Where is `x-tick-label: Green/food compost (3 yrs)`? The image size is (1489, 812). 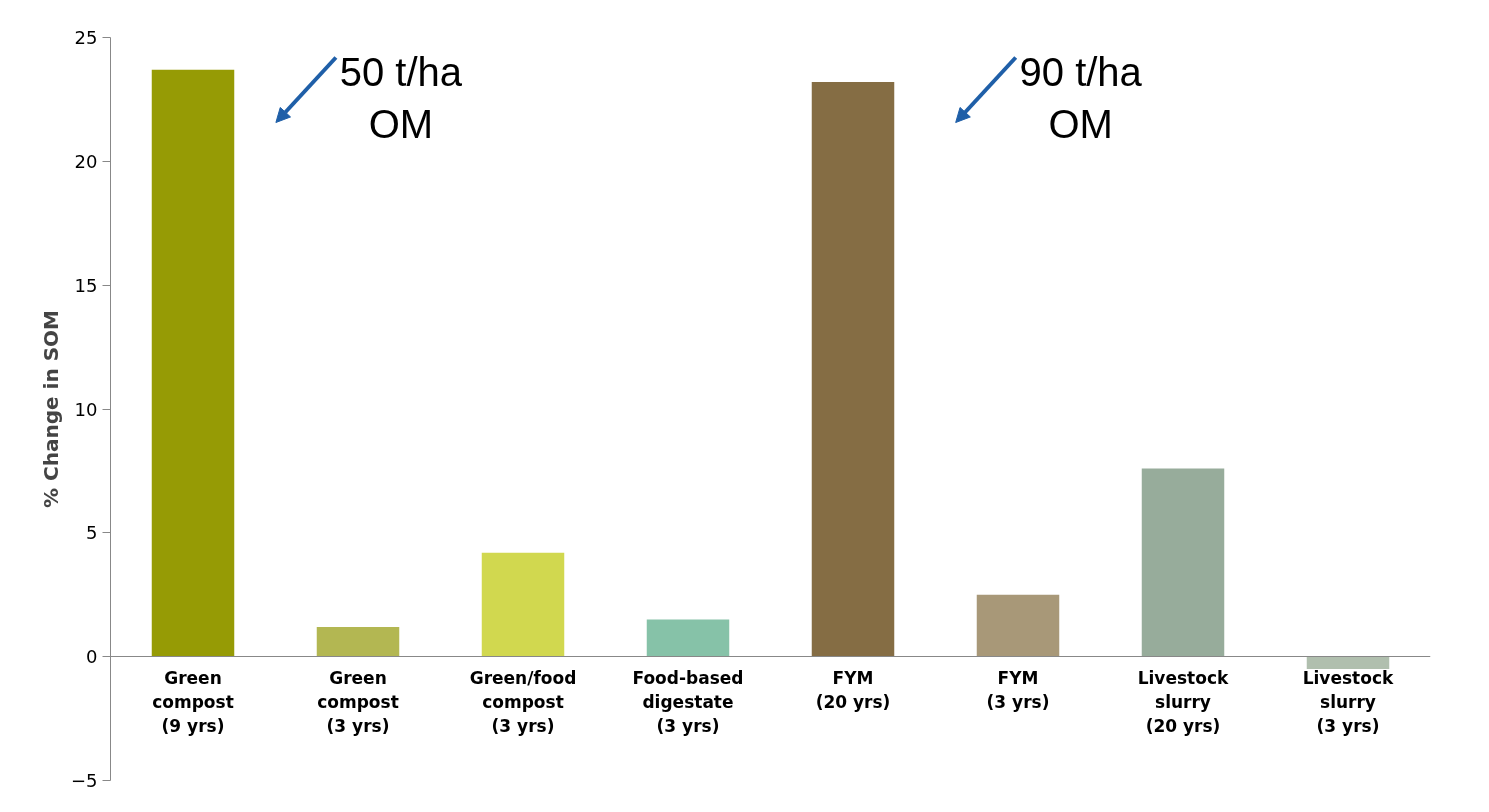 x-tick-label: Green/food compost (3 yrs) is located at coordinates (523, 701).